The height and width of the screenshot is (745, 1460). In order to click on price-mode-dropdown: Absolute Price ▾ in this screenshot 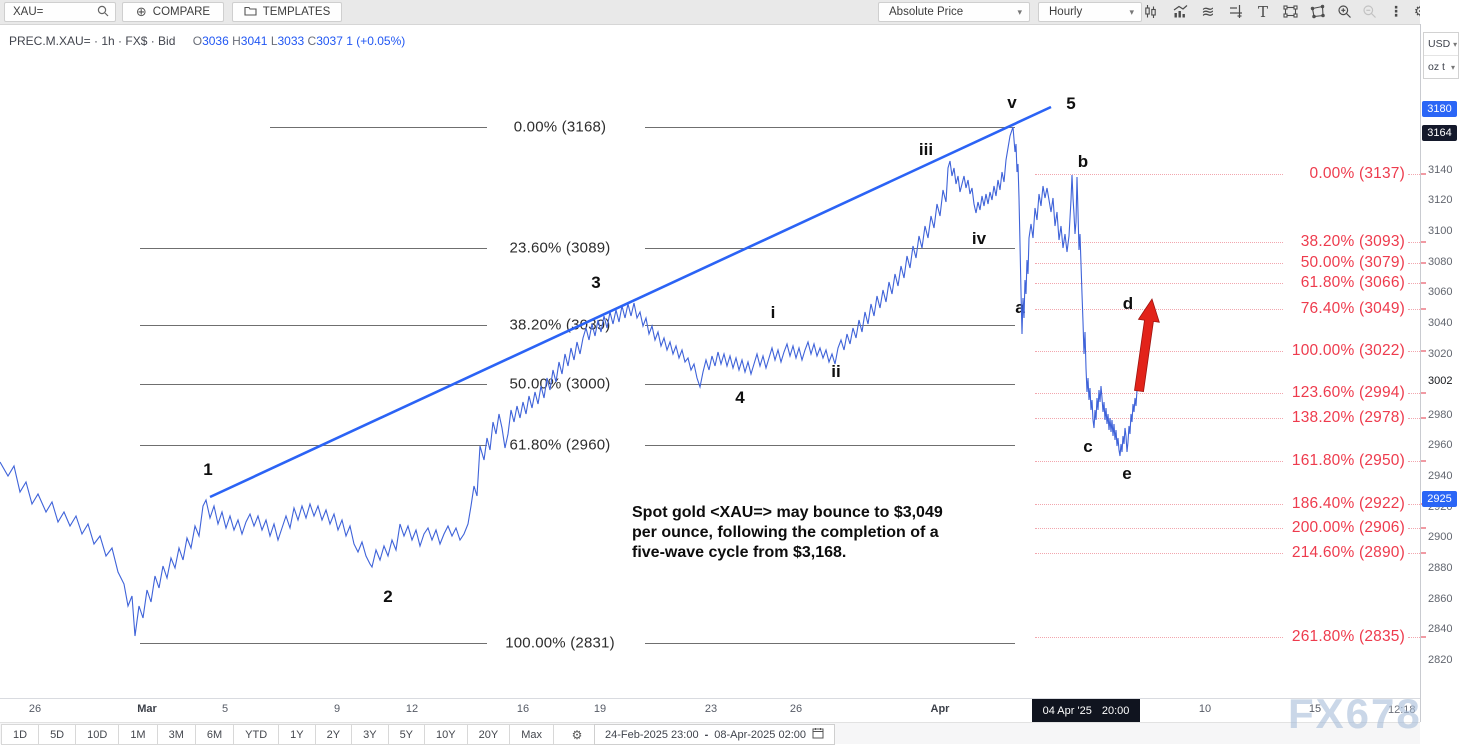, I will do `click(954, 12)`.